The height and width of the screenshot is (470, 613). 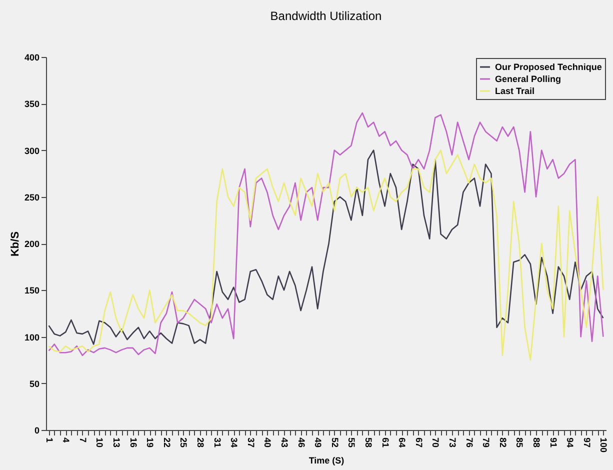 I want to click on legend-label: Our Proposed Technique, so click(x=548, y=67).